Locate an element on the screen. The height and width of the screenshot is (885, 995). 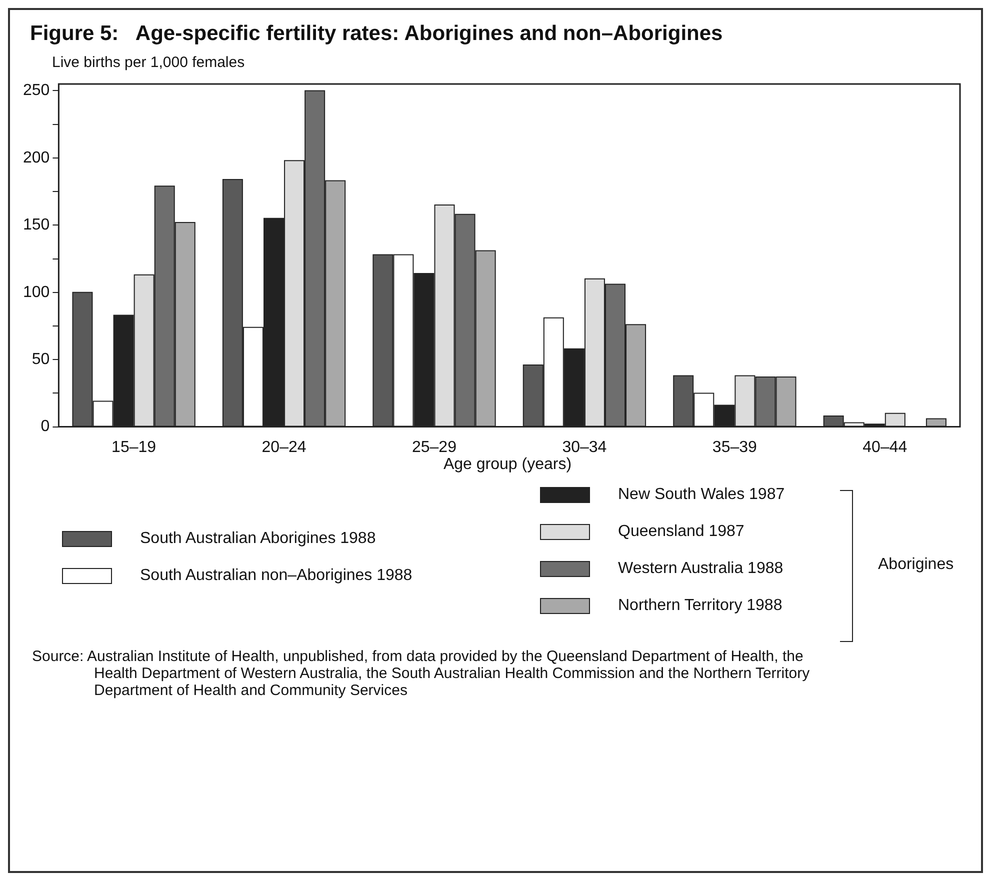
x-tick-label: 20–24 is located at coordinates (284, 447).